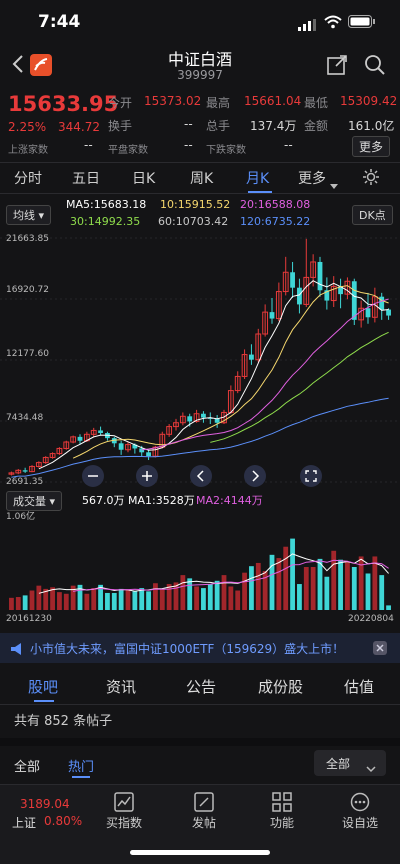 This screenshot has width=400, height=864. Describe the element at coordinates (282, 804) in the screenshot. I see `grid-icon` at that location.